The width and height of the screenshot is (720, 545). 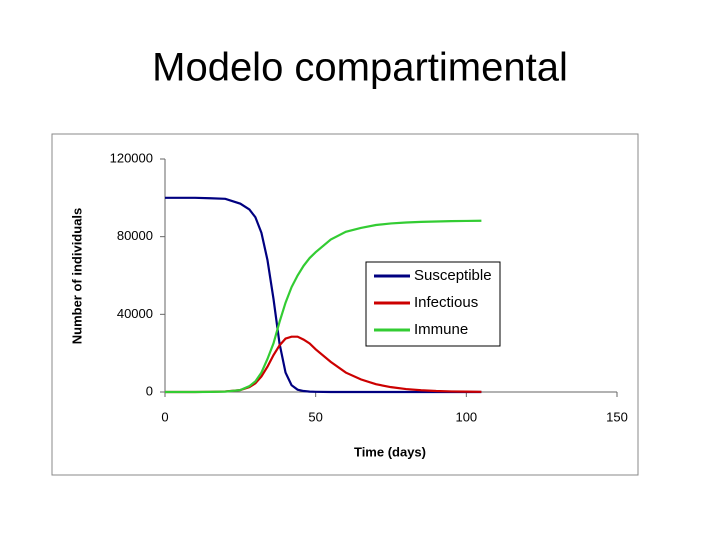 I want to click on x-axis-label: Time (days), so click(x=390, y=451).